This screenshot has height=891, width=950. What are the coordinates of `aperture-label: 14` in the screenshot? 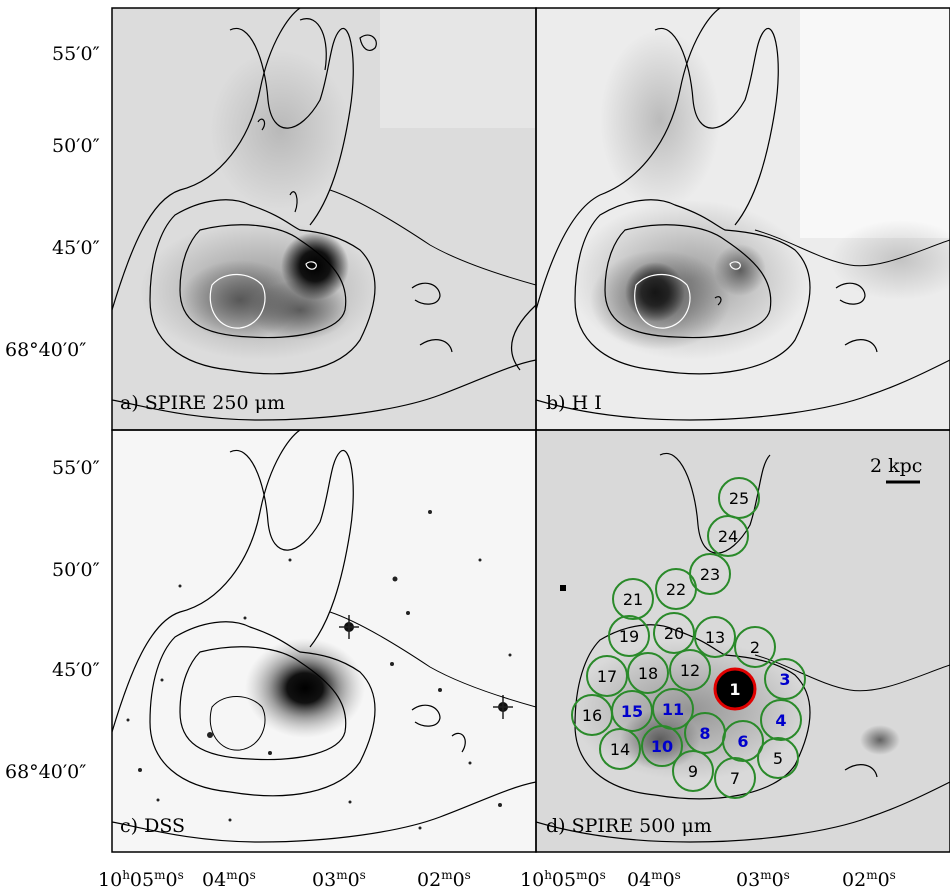 It's located at (620, 749).